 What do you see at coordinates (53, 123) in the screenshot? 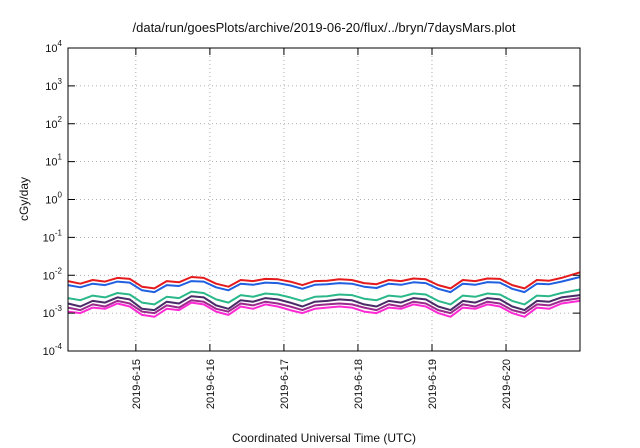
I see `y-tick-label: 10²` at bounding box center [53, 123].